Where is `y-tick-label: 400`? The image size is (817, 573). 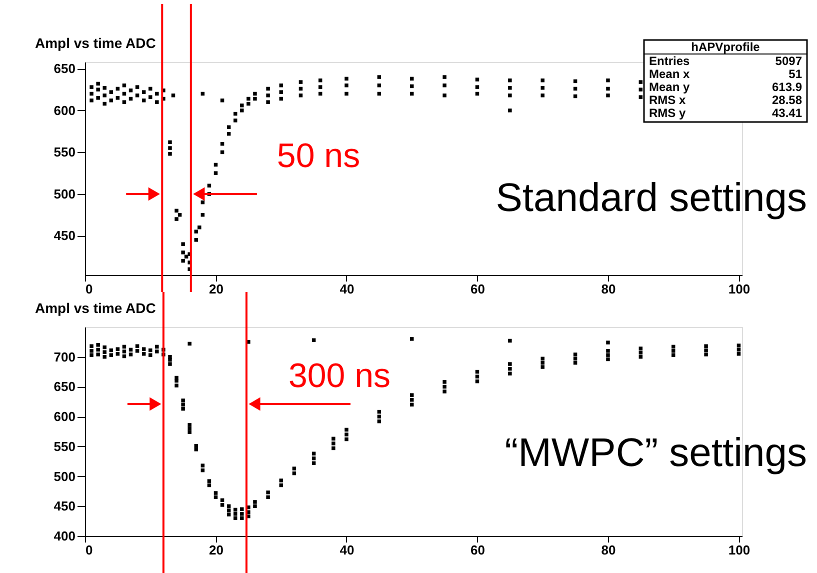
y-tick-label: 400 is located at coordinates (65, 536).